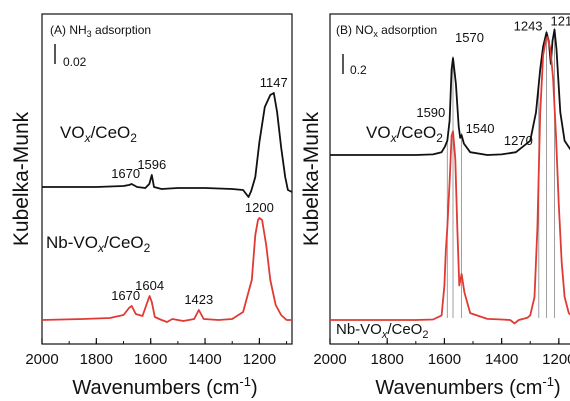 Image resolution: width=570 pixels, height=401 pixels. Describe the element at coordinates (444, 359) in the screenshot. I see `panel-b-x-tick-label: 1600` at that location.